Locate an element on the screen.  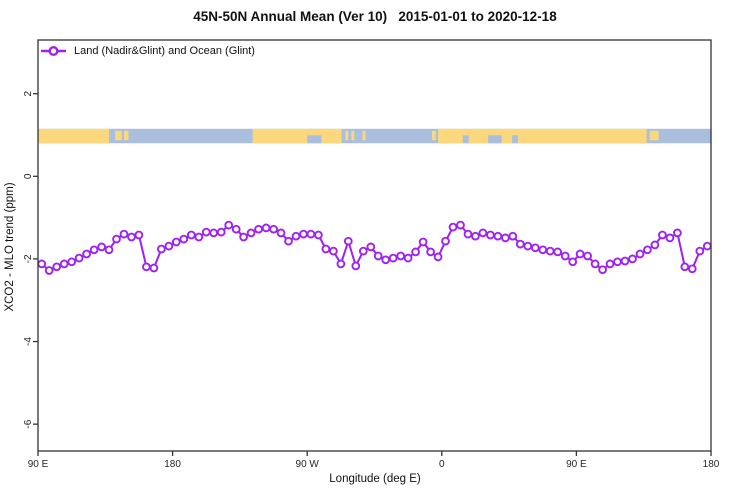
y-tick-label: 0 is located at coordinates (28, 176).